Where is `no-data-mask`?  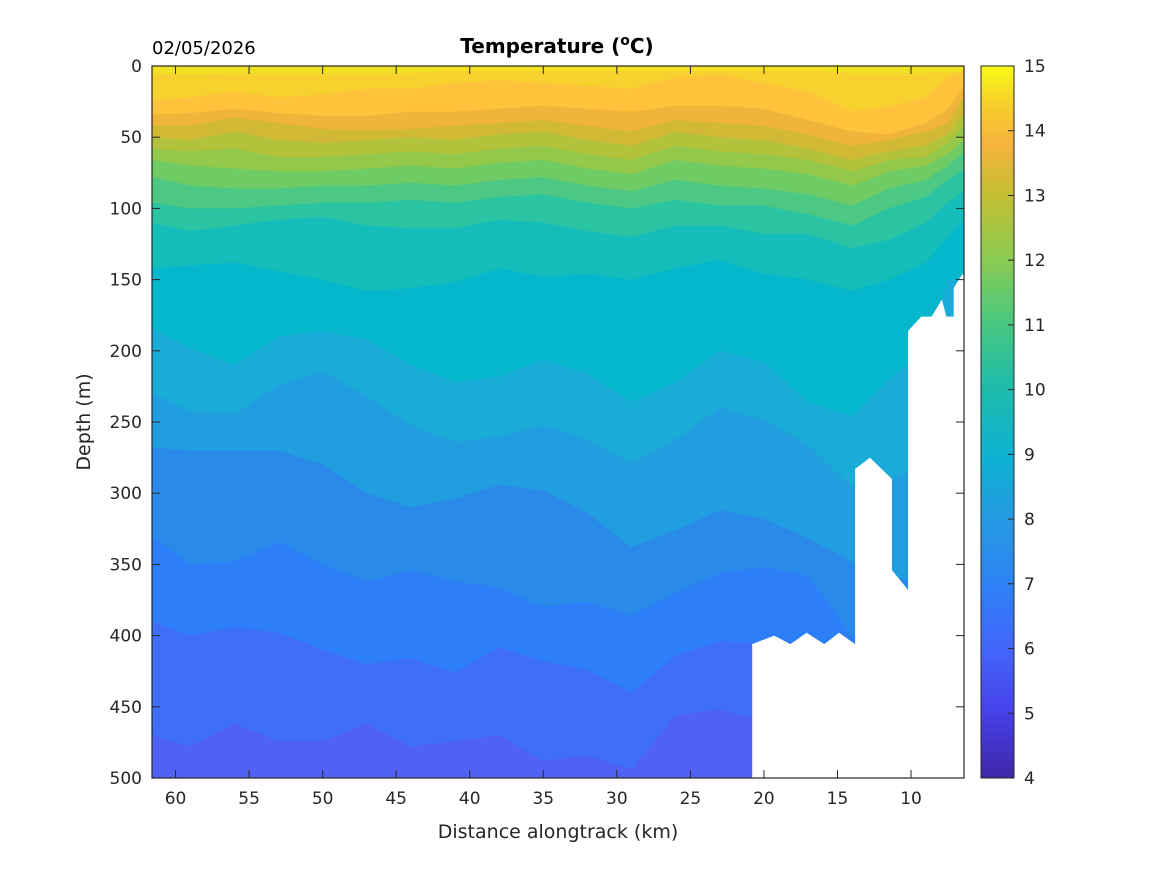 no-data-mask is located at coordinates (858, 525).